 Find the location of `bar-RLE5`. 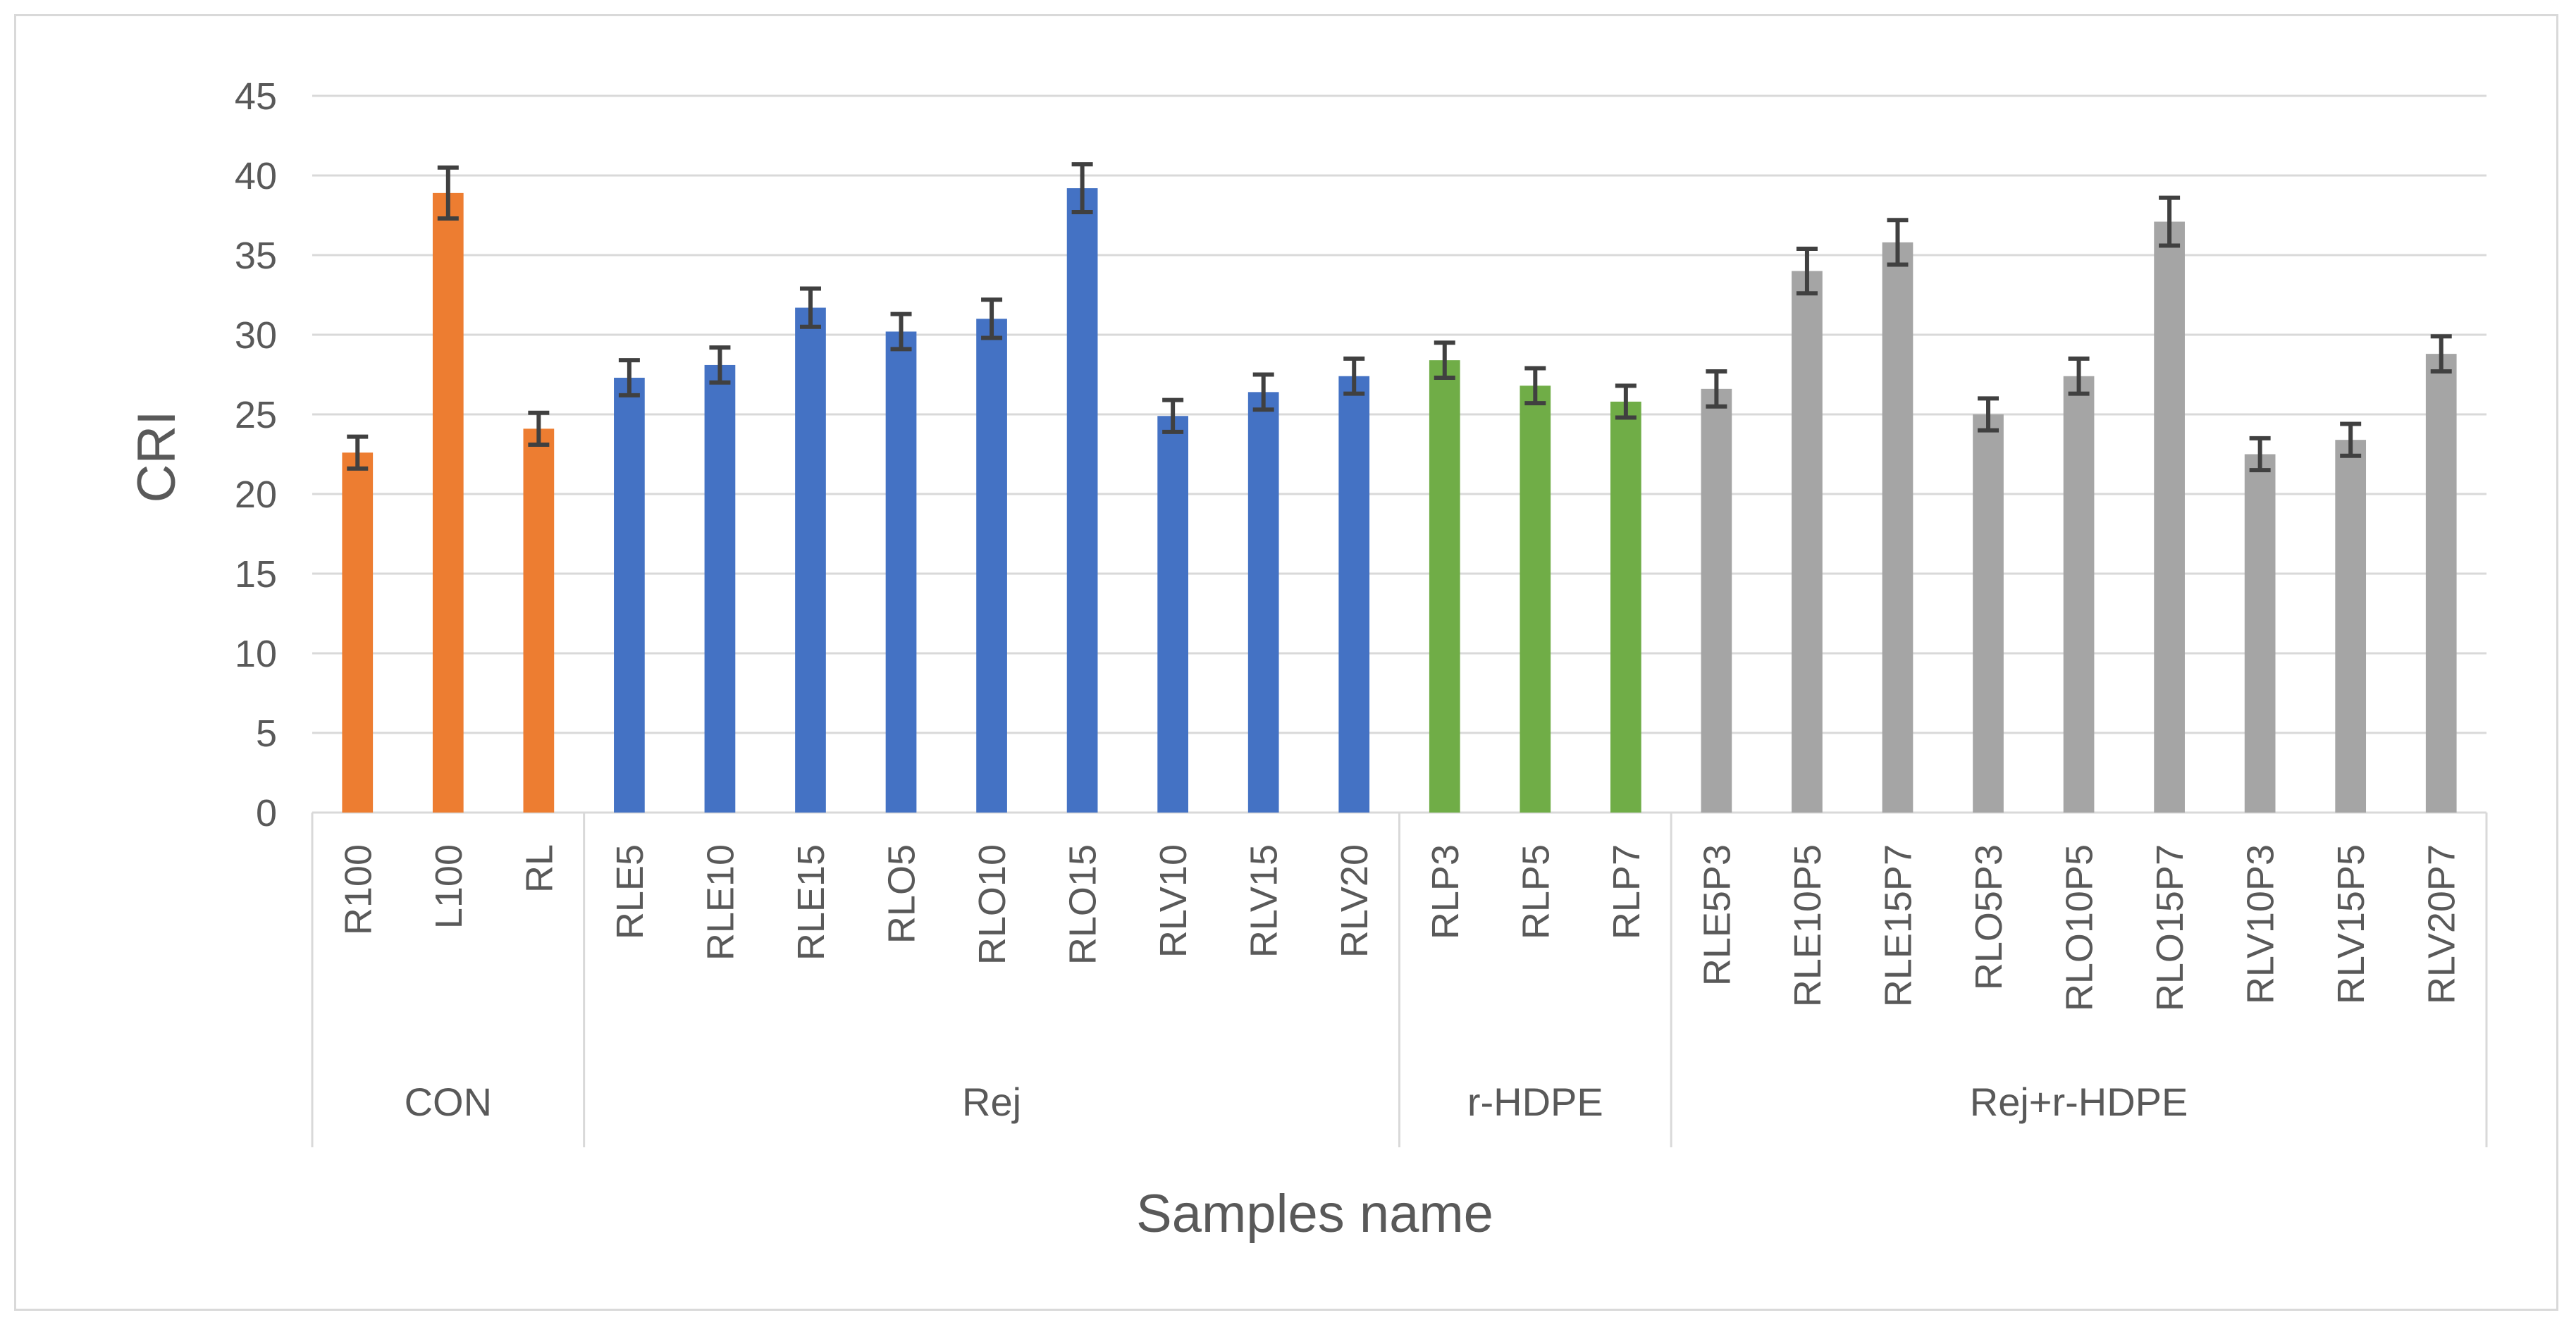

bar-RLE5 is located at coordinates (629, 595).